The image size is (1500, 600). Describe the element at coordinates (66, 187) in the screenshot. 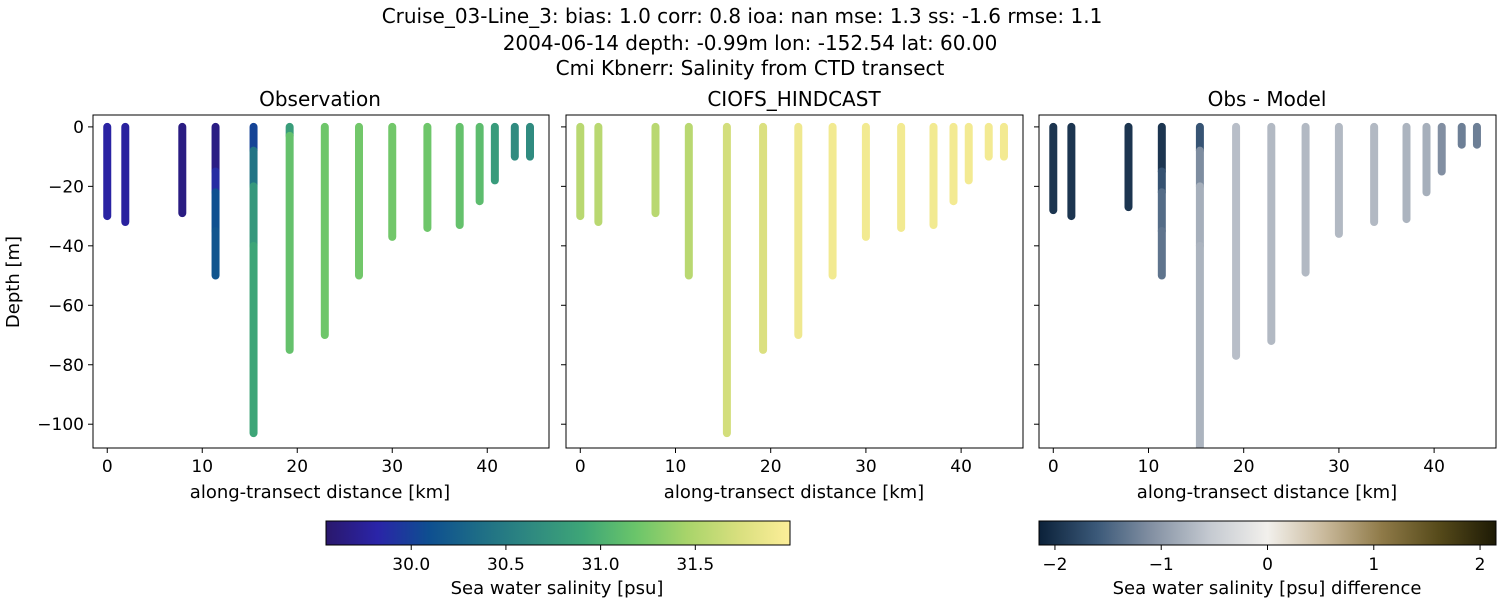

I see `observation-y-tick-label: −20` at that location.